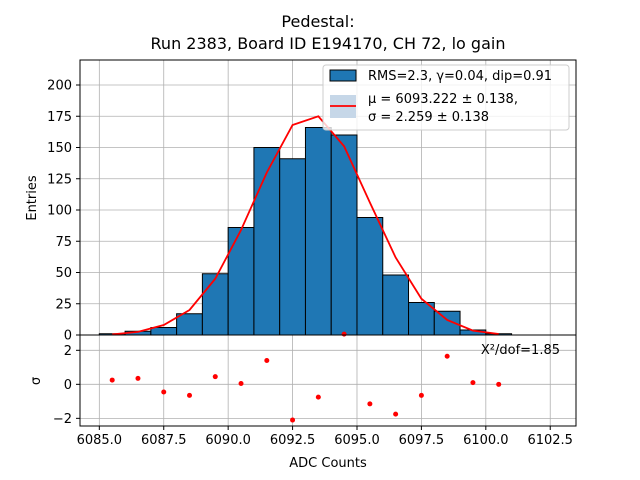 Image resolution: width=640 pixels, height=480 pixels. Describe the element at coordinates (305, 377) in the screenshot. I see `residual-points` at that location.